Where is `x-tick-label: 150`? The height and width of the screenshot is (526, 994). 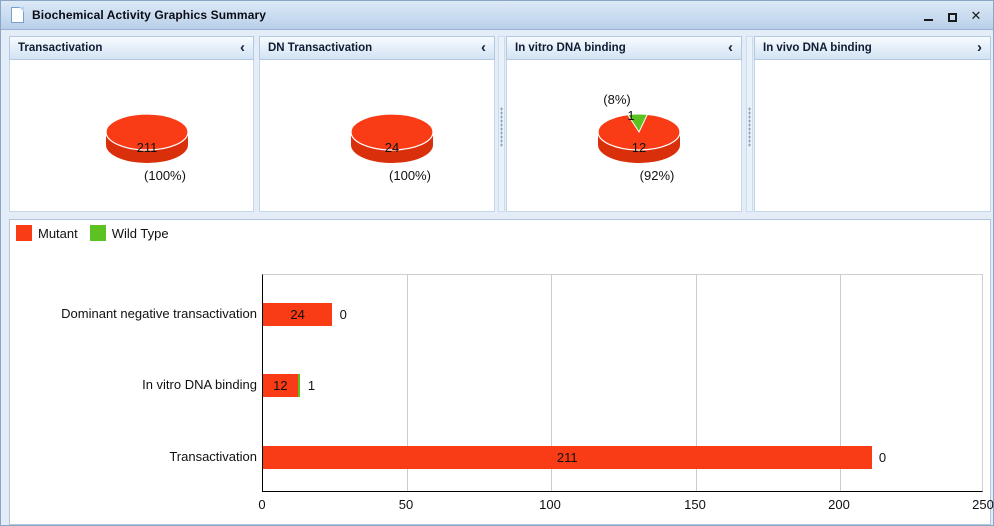
x-tick-label: 150 is located at coordinates (695, 504).